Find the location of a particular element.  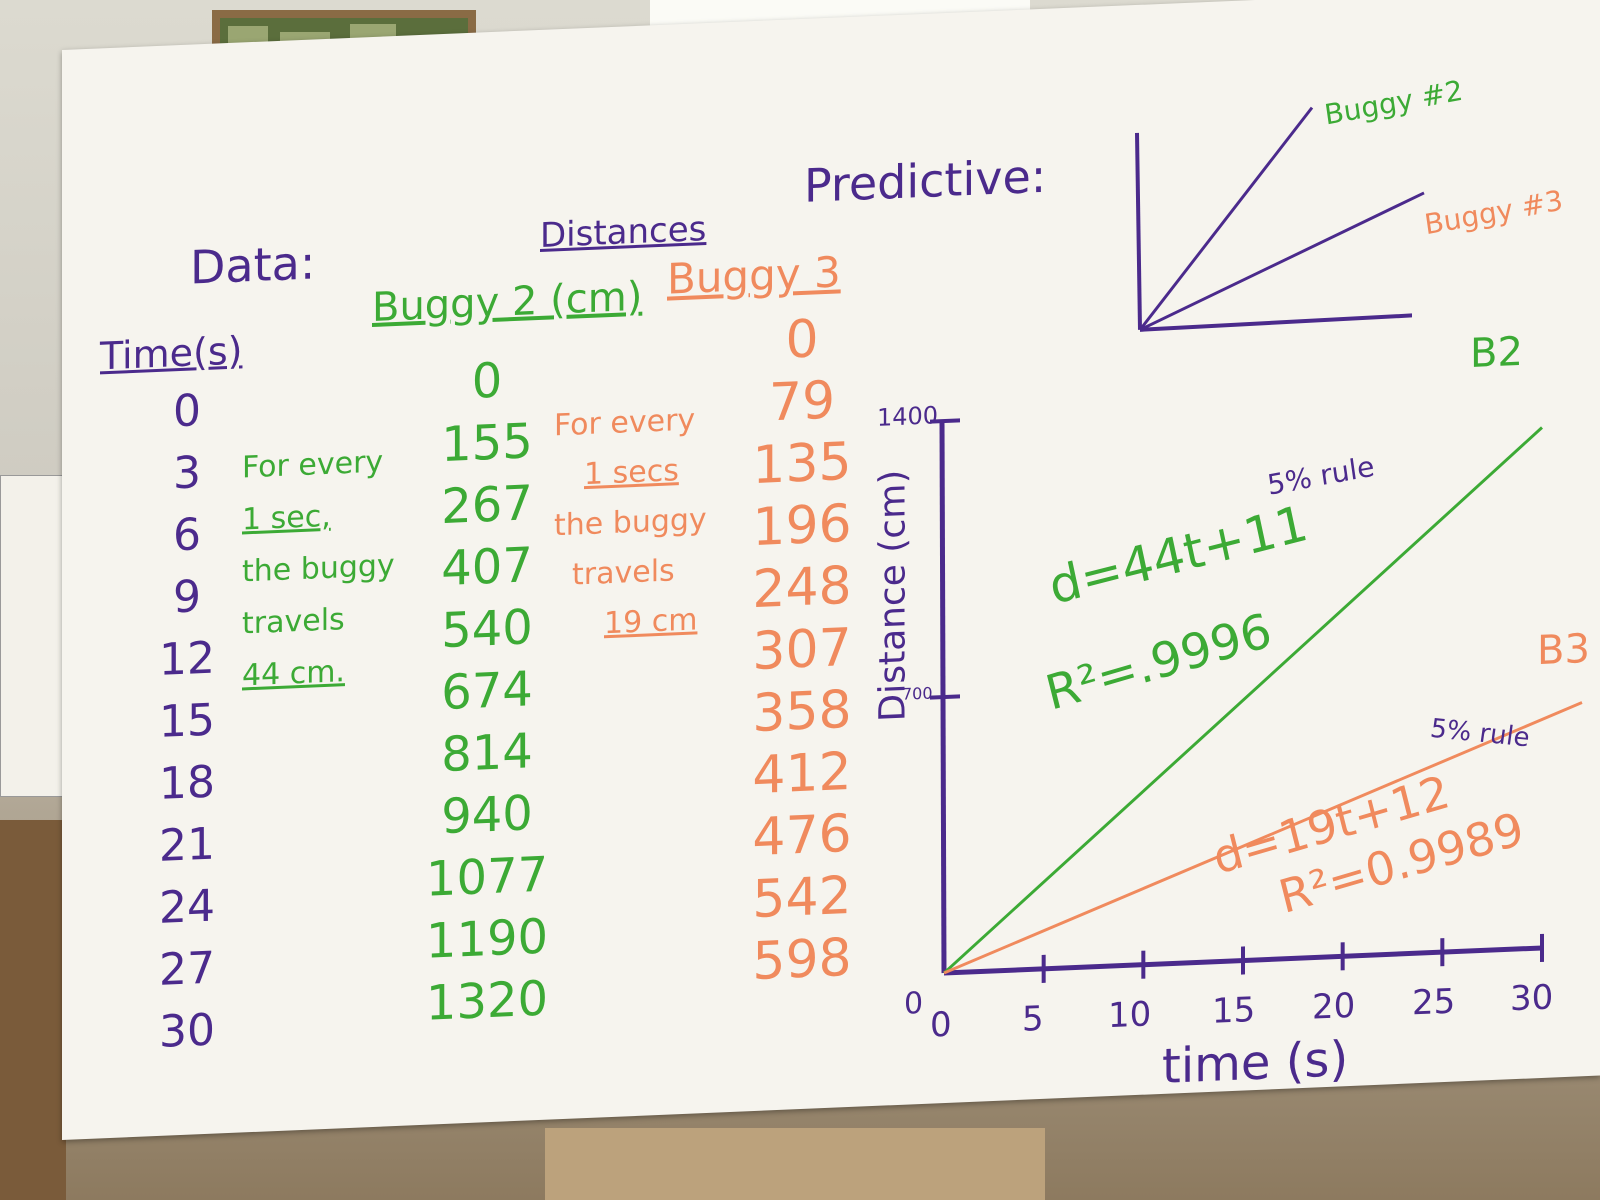

y-tick-label-700: 700 is located at coordinates (917, 693).